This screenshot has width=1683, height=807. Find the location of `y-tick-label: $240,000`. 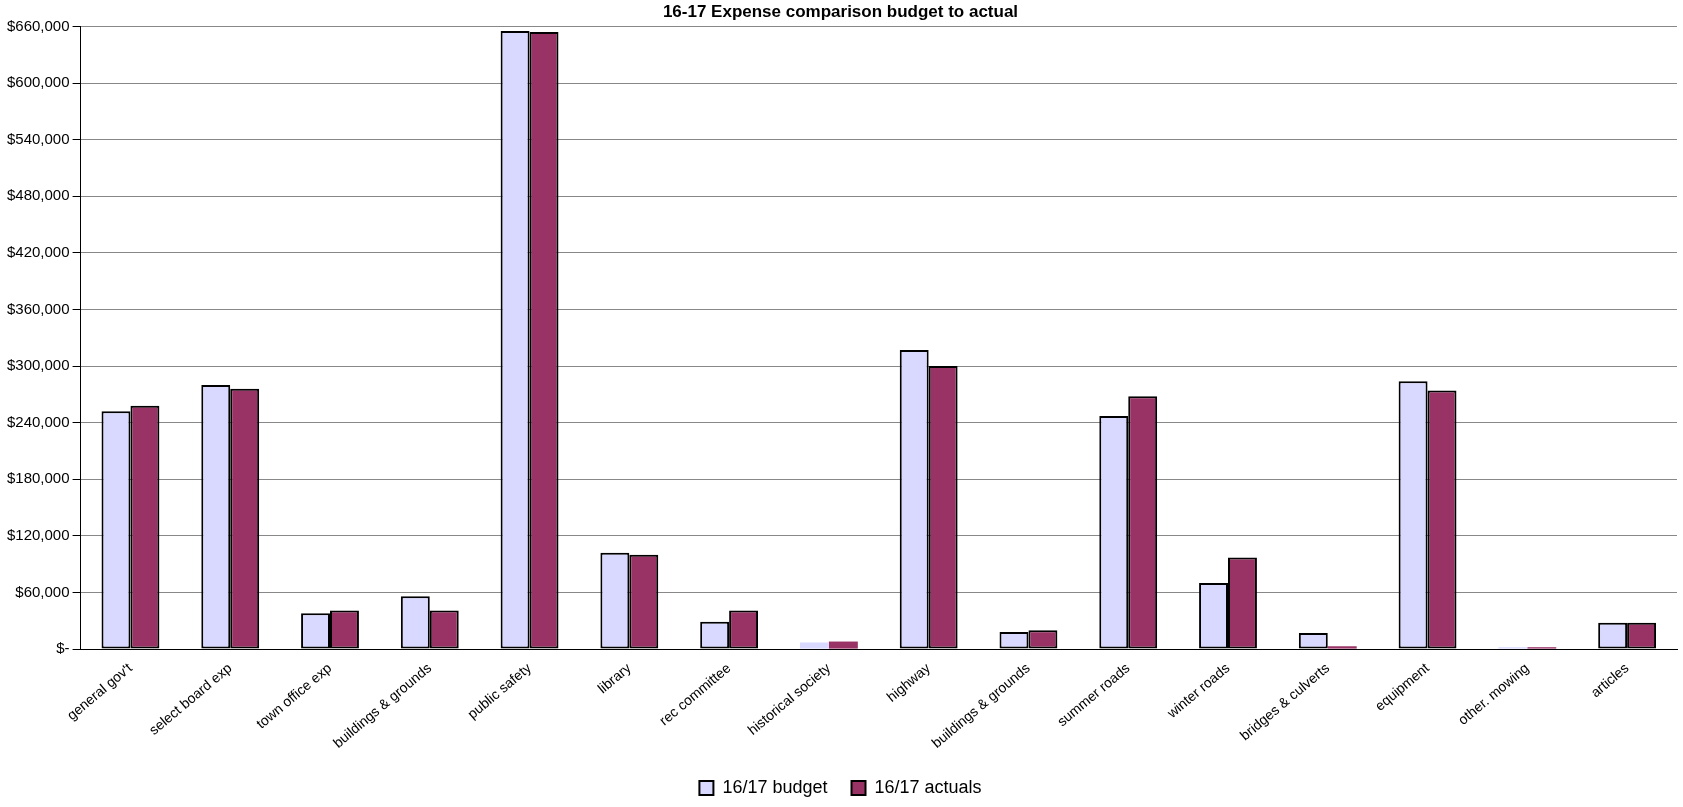

y-tick-label: $240,000 is located at coordinates (38, 421).